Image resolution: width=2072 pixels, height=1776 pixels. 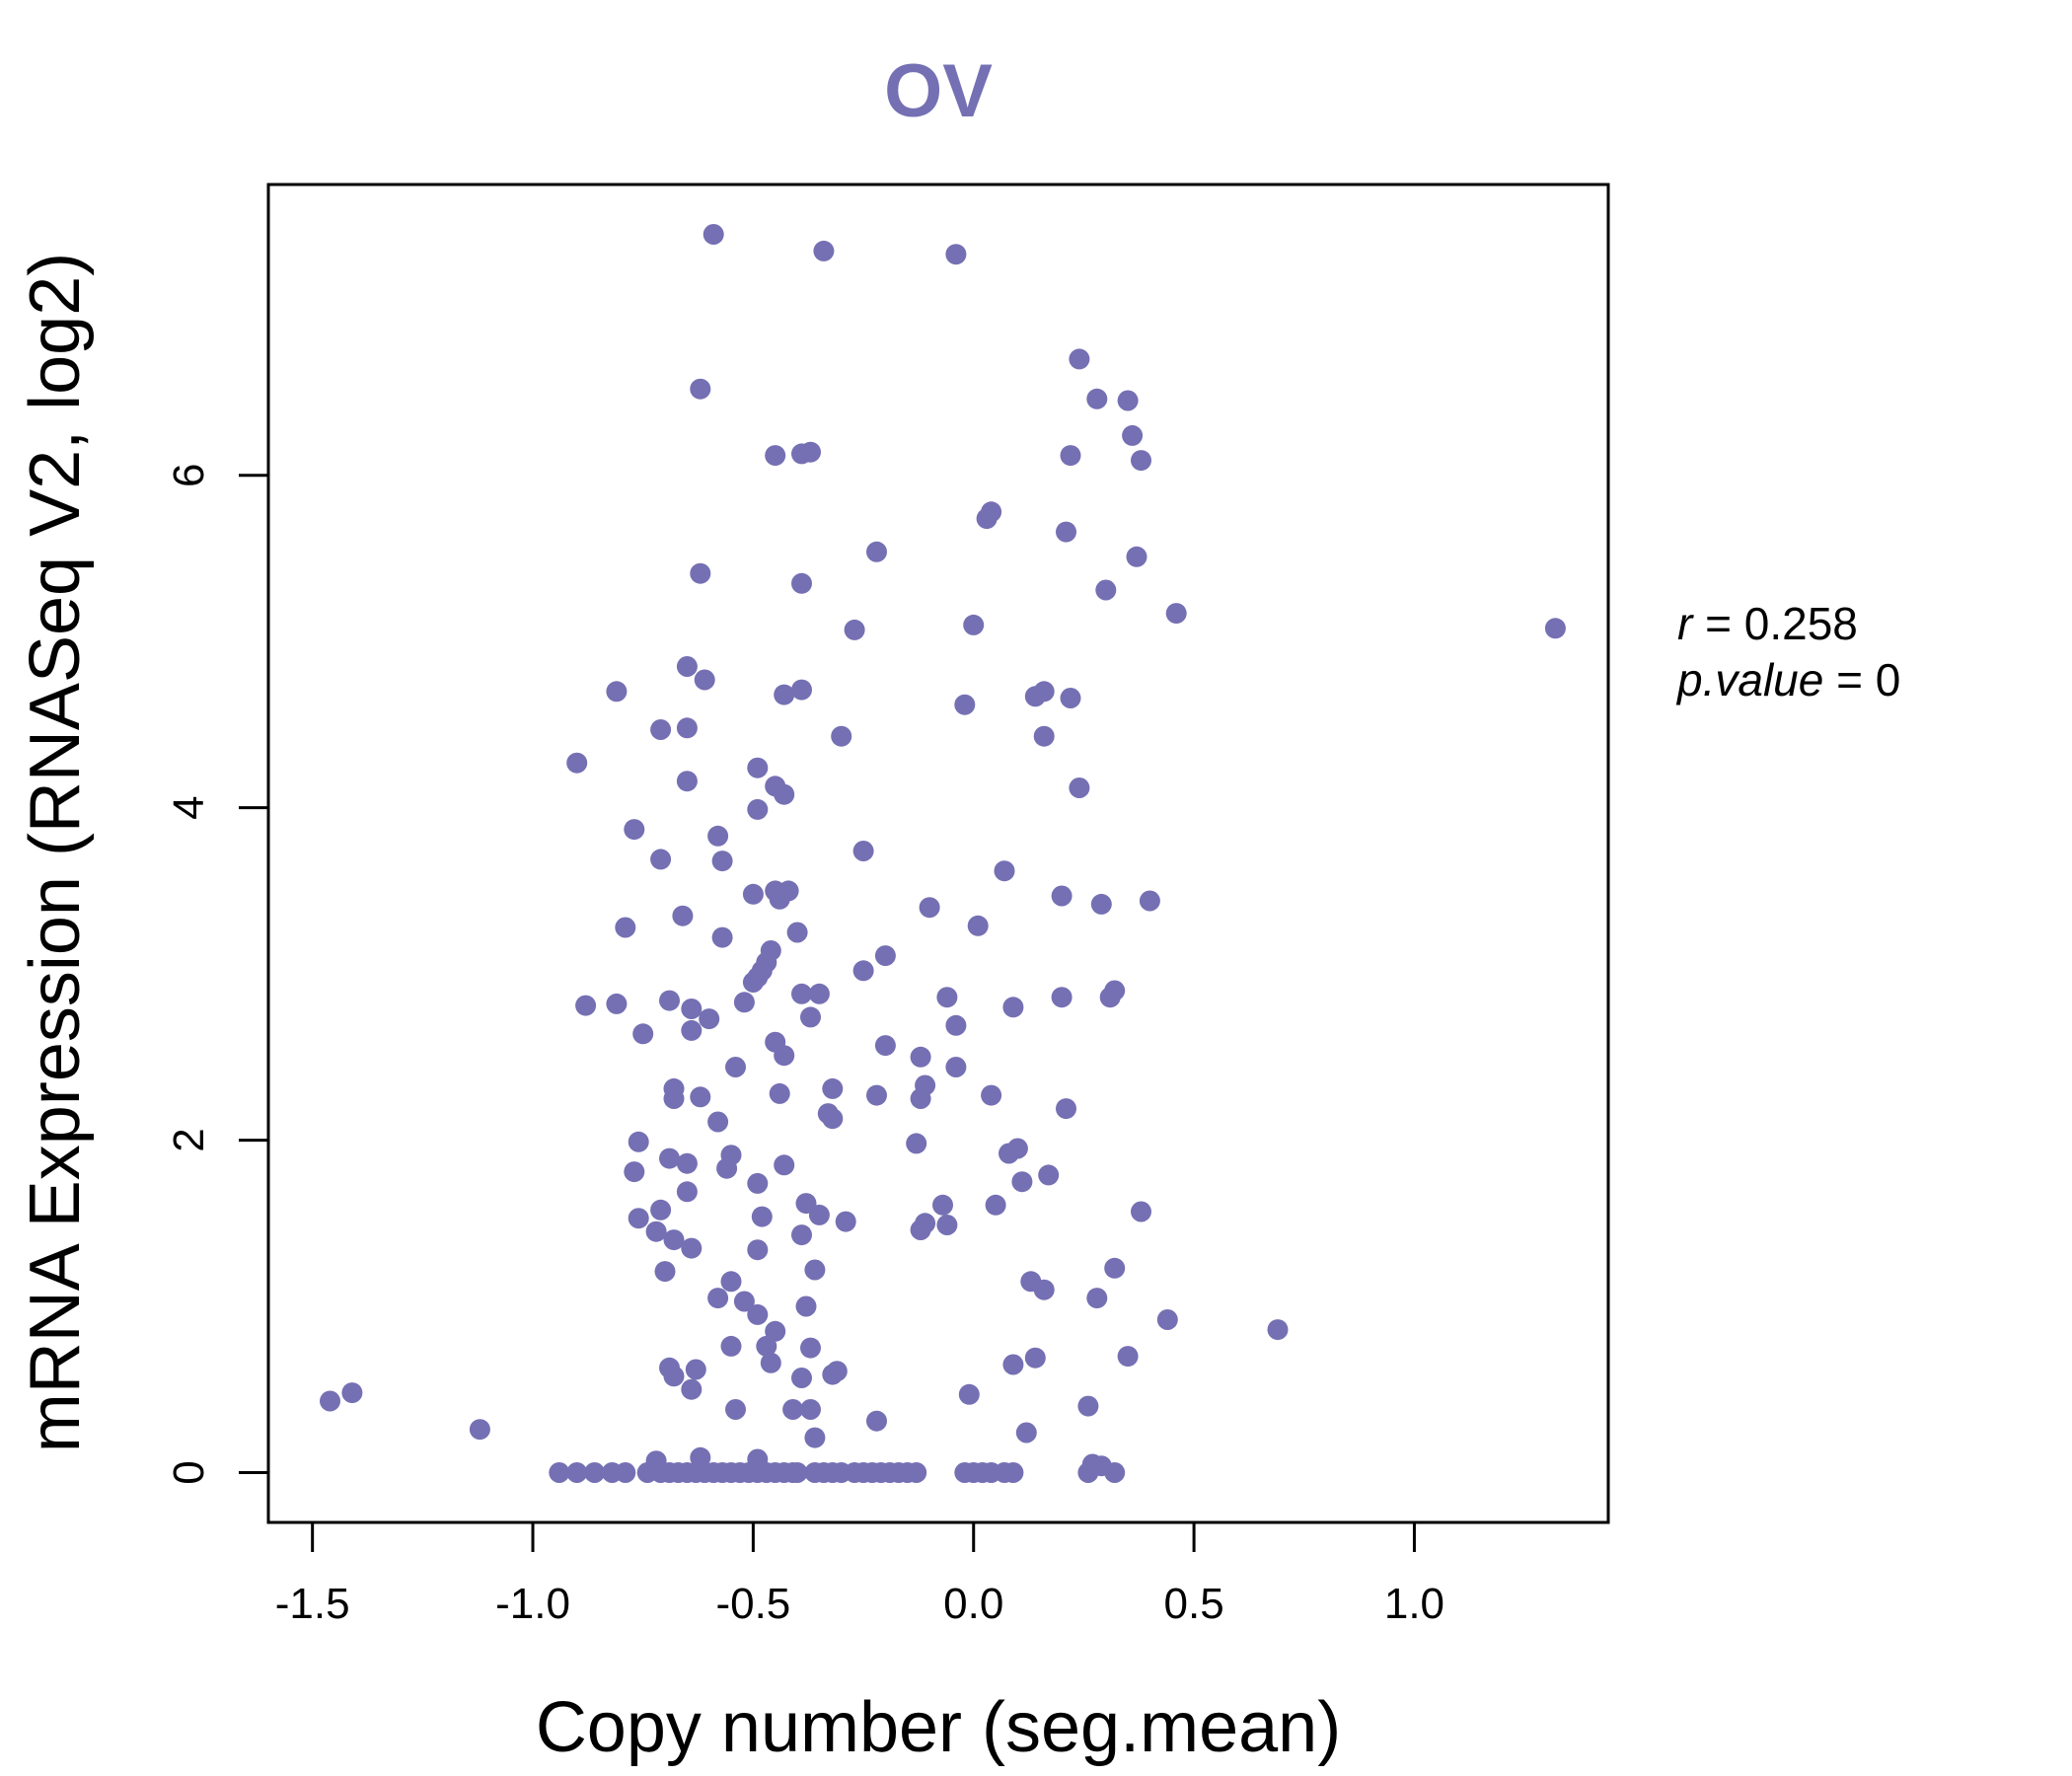 I want to click on r-label: r, so click(x=1685, y=624).